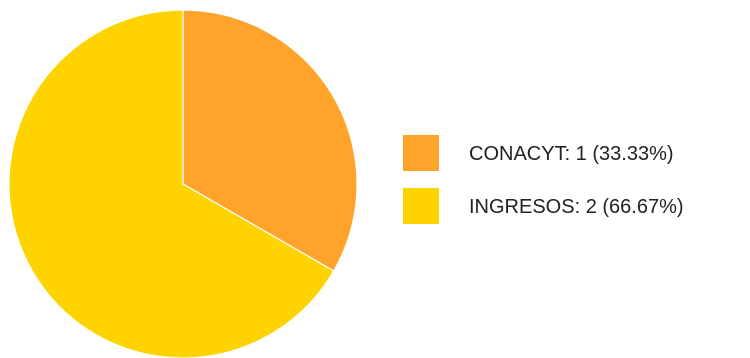  What do you see at coordinates (543, 179) in the screenshot?
I see `chart-legend: CONACYT: 1 (33.33%) INGRESOS: 2 (66.67%)` at bounding box center [543, 179].